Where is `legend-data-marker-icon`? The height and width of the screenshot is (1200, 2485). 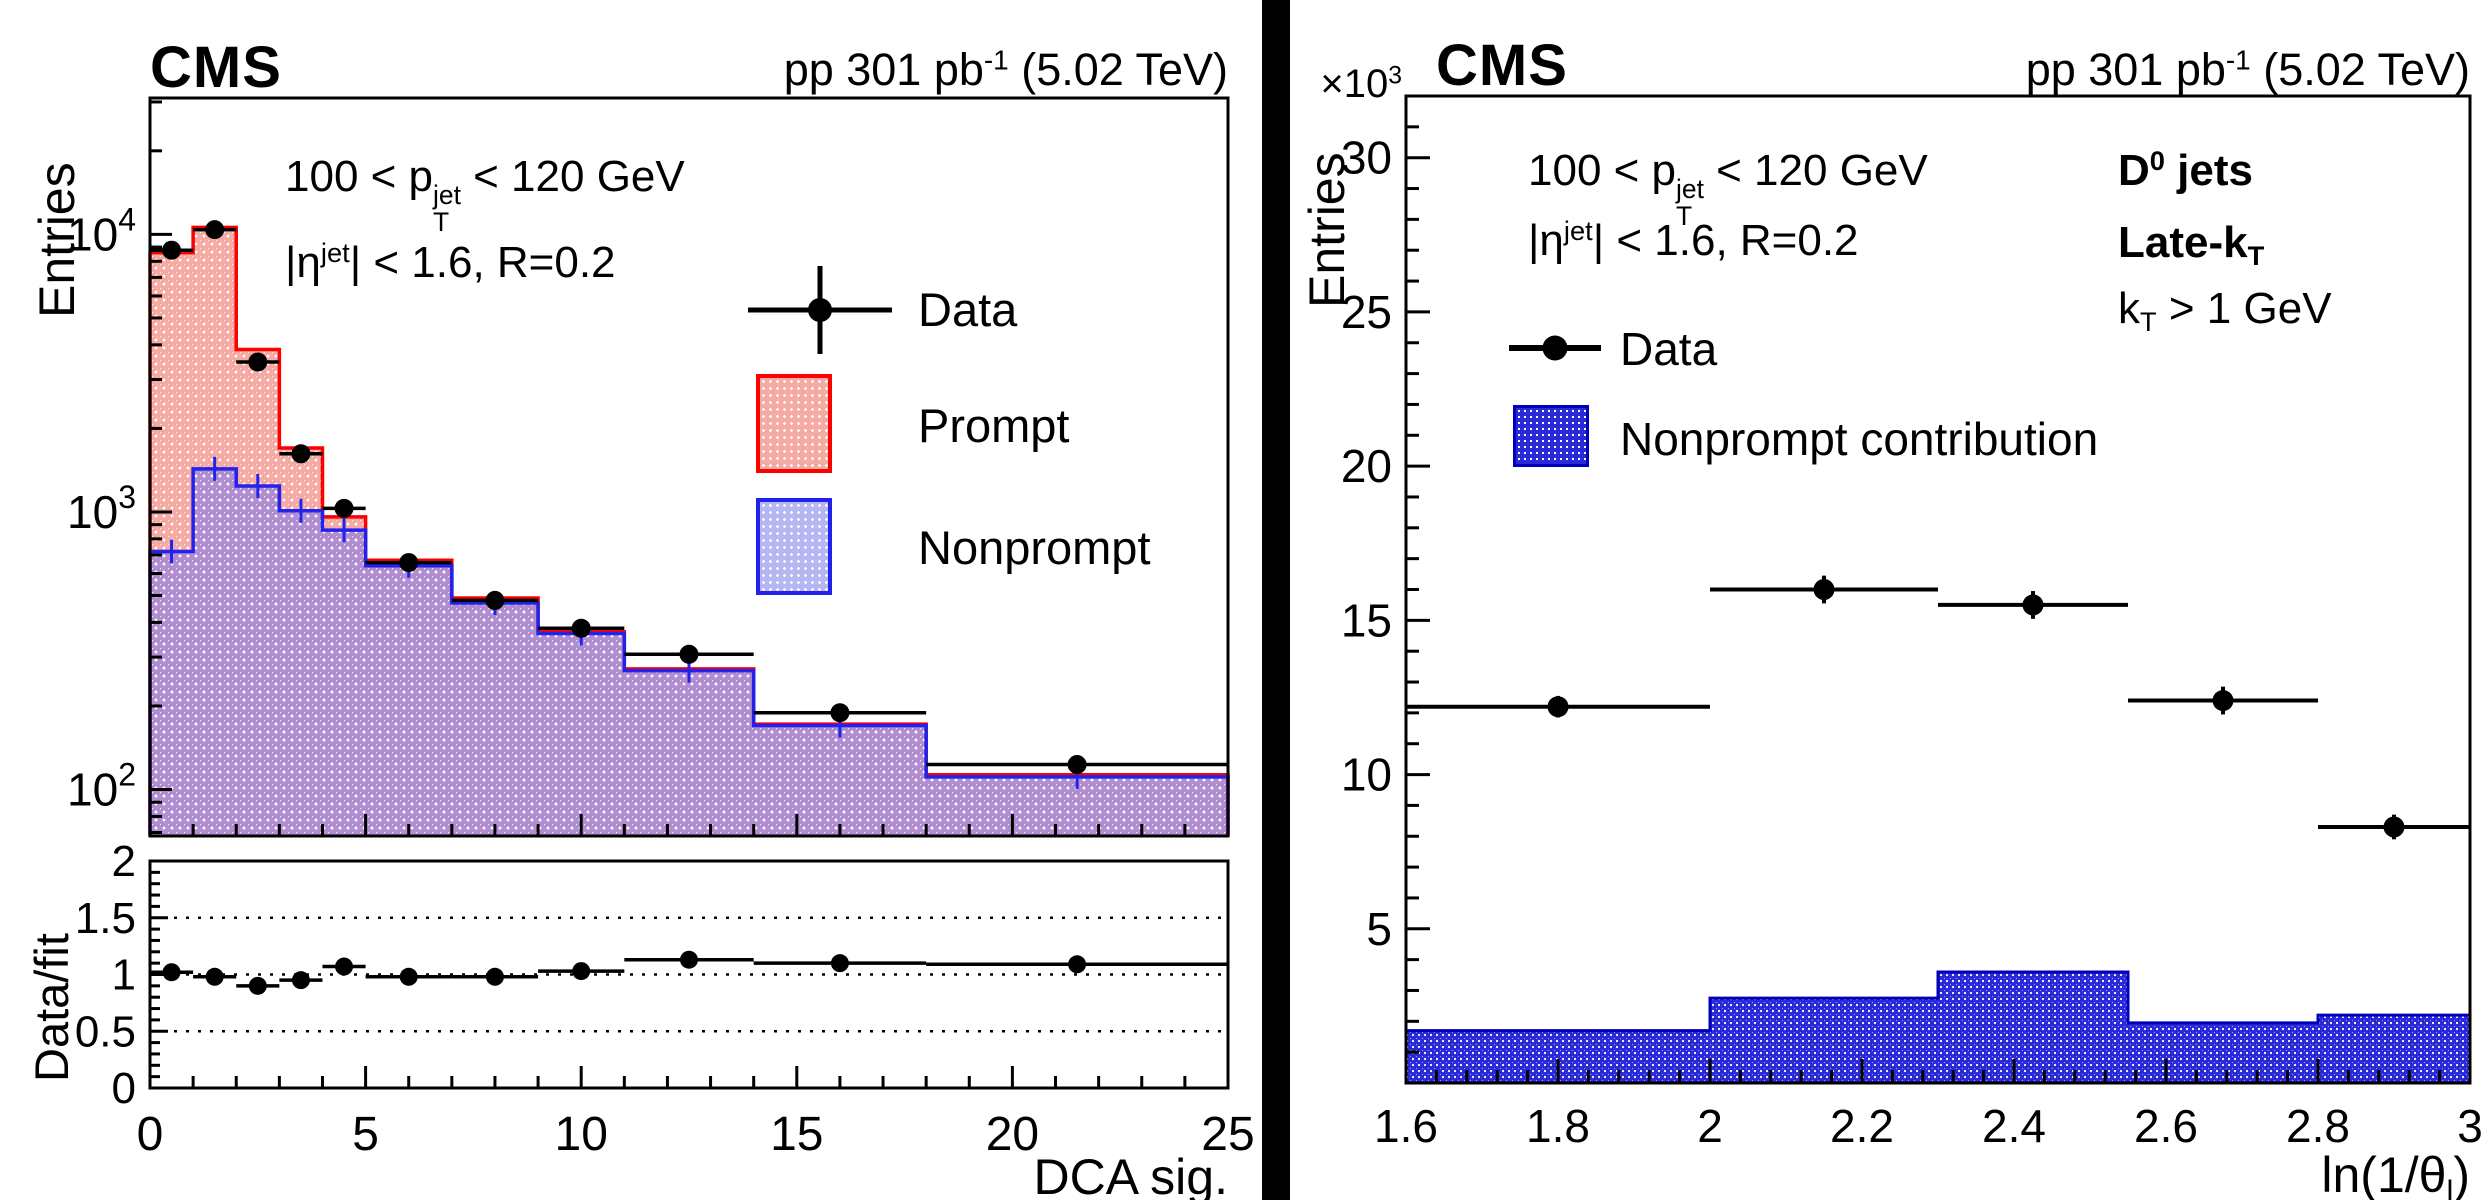
legend-data-marker-icon is located at coordinates (820, 310).